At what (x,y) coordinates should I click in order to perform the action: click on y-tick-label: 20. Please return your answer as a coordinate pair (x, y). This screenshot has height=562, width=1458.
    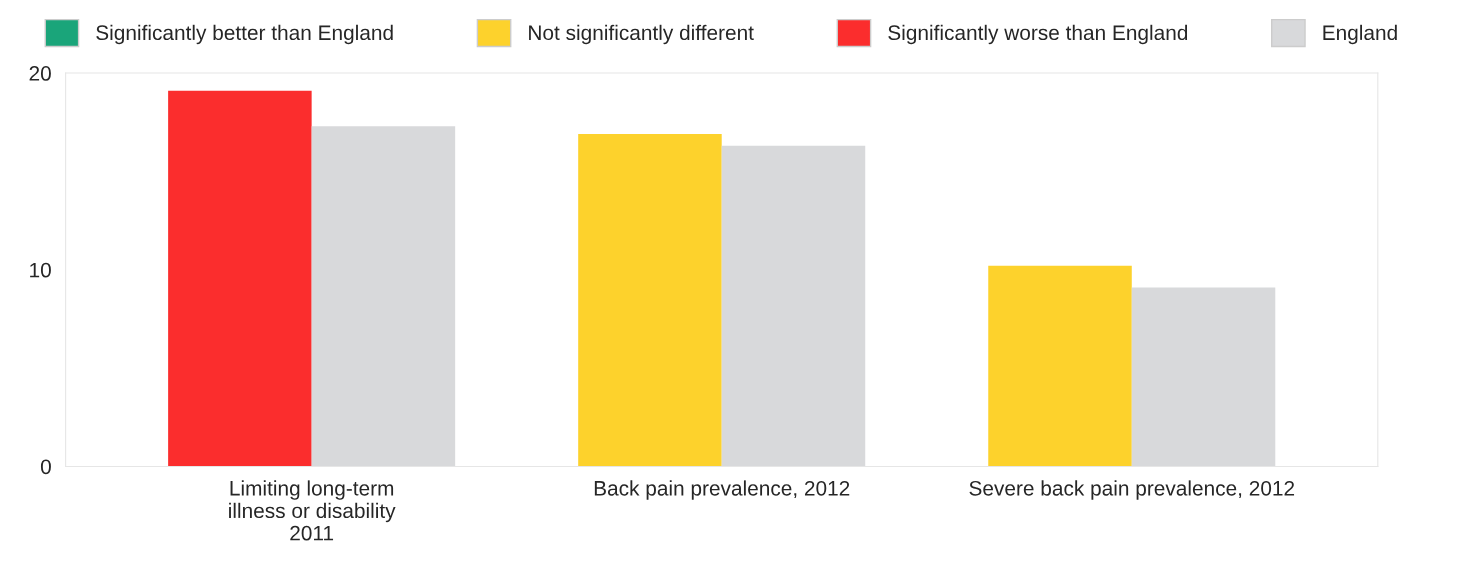
    Looking at the image, I should click on (40, 73).